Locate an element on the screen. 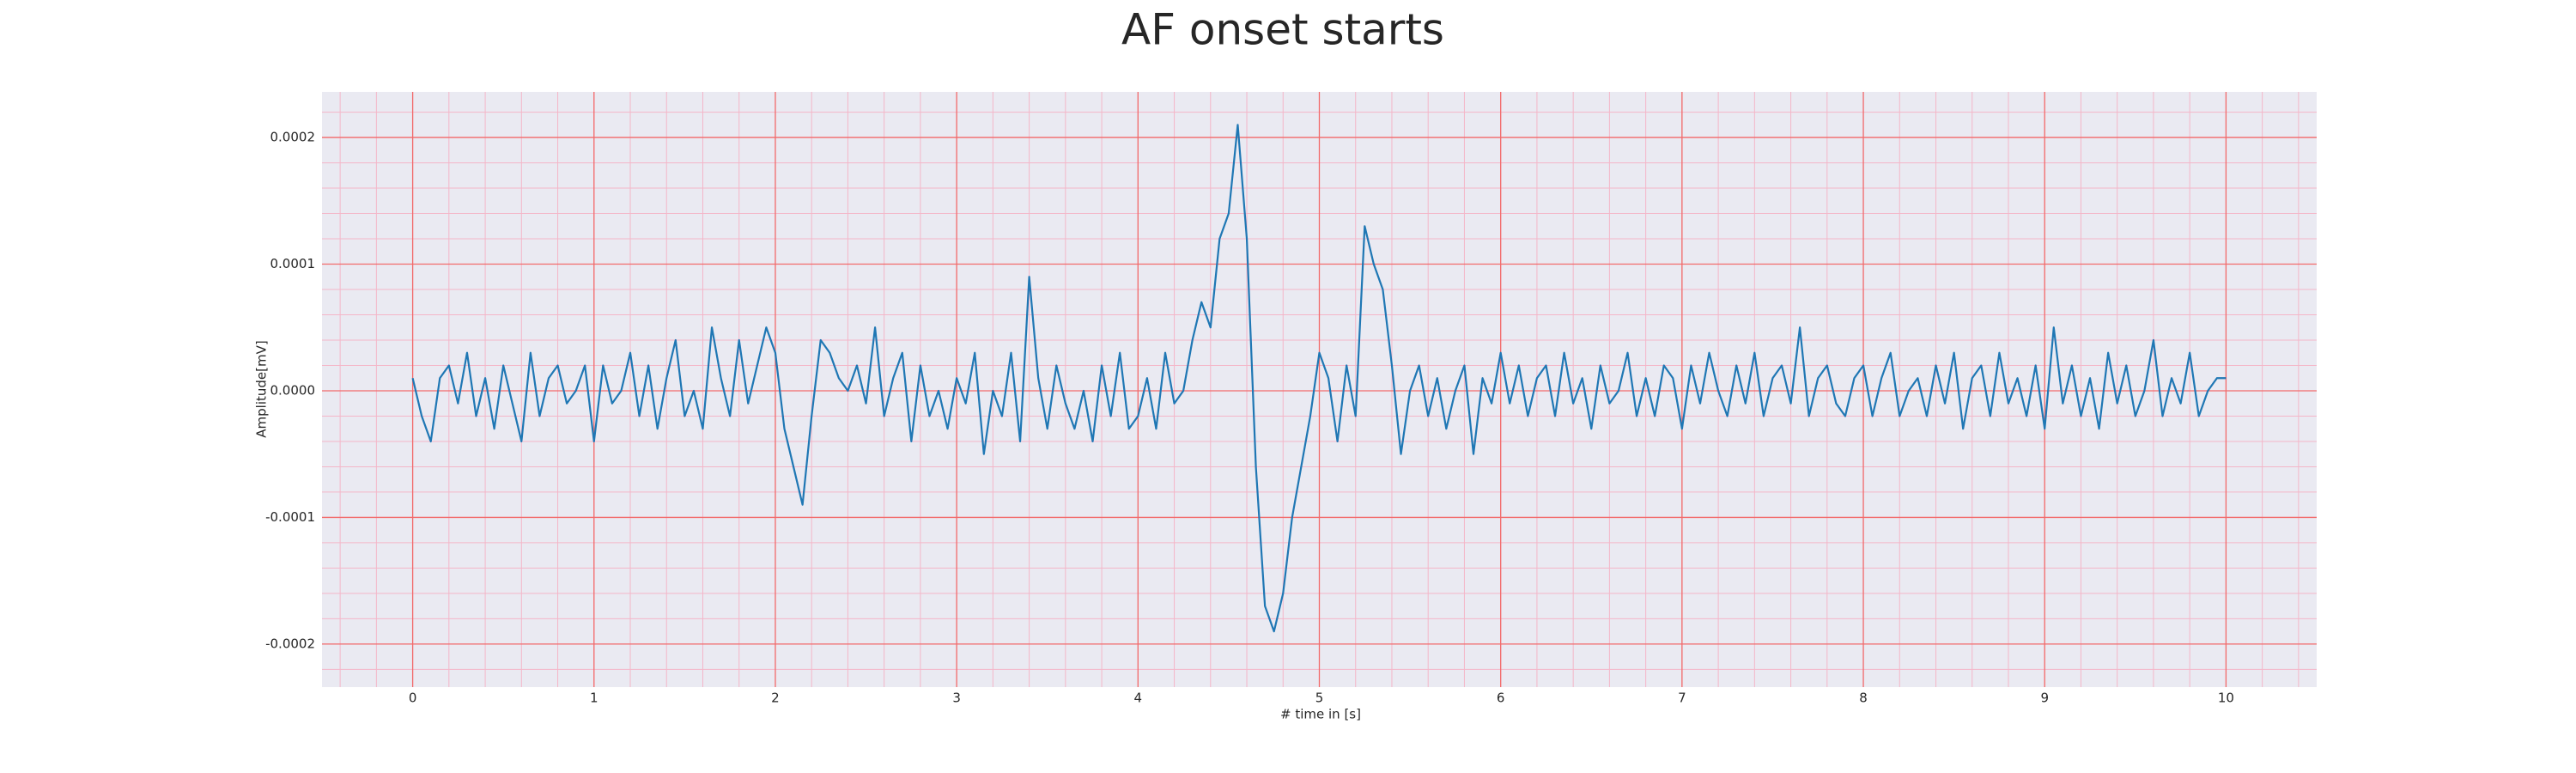  y-tick-label: 0.0002 is located at coordinates (293, 137).